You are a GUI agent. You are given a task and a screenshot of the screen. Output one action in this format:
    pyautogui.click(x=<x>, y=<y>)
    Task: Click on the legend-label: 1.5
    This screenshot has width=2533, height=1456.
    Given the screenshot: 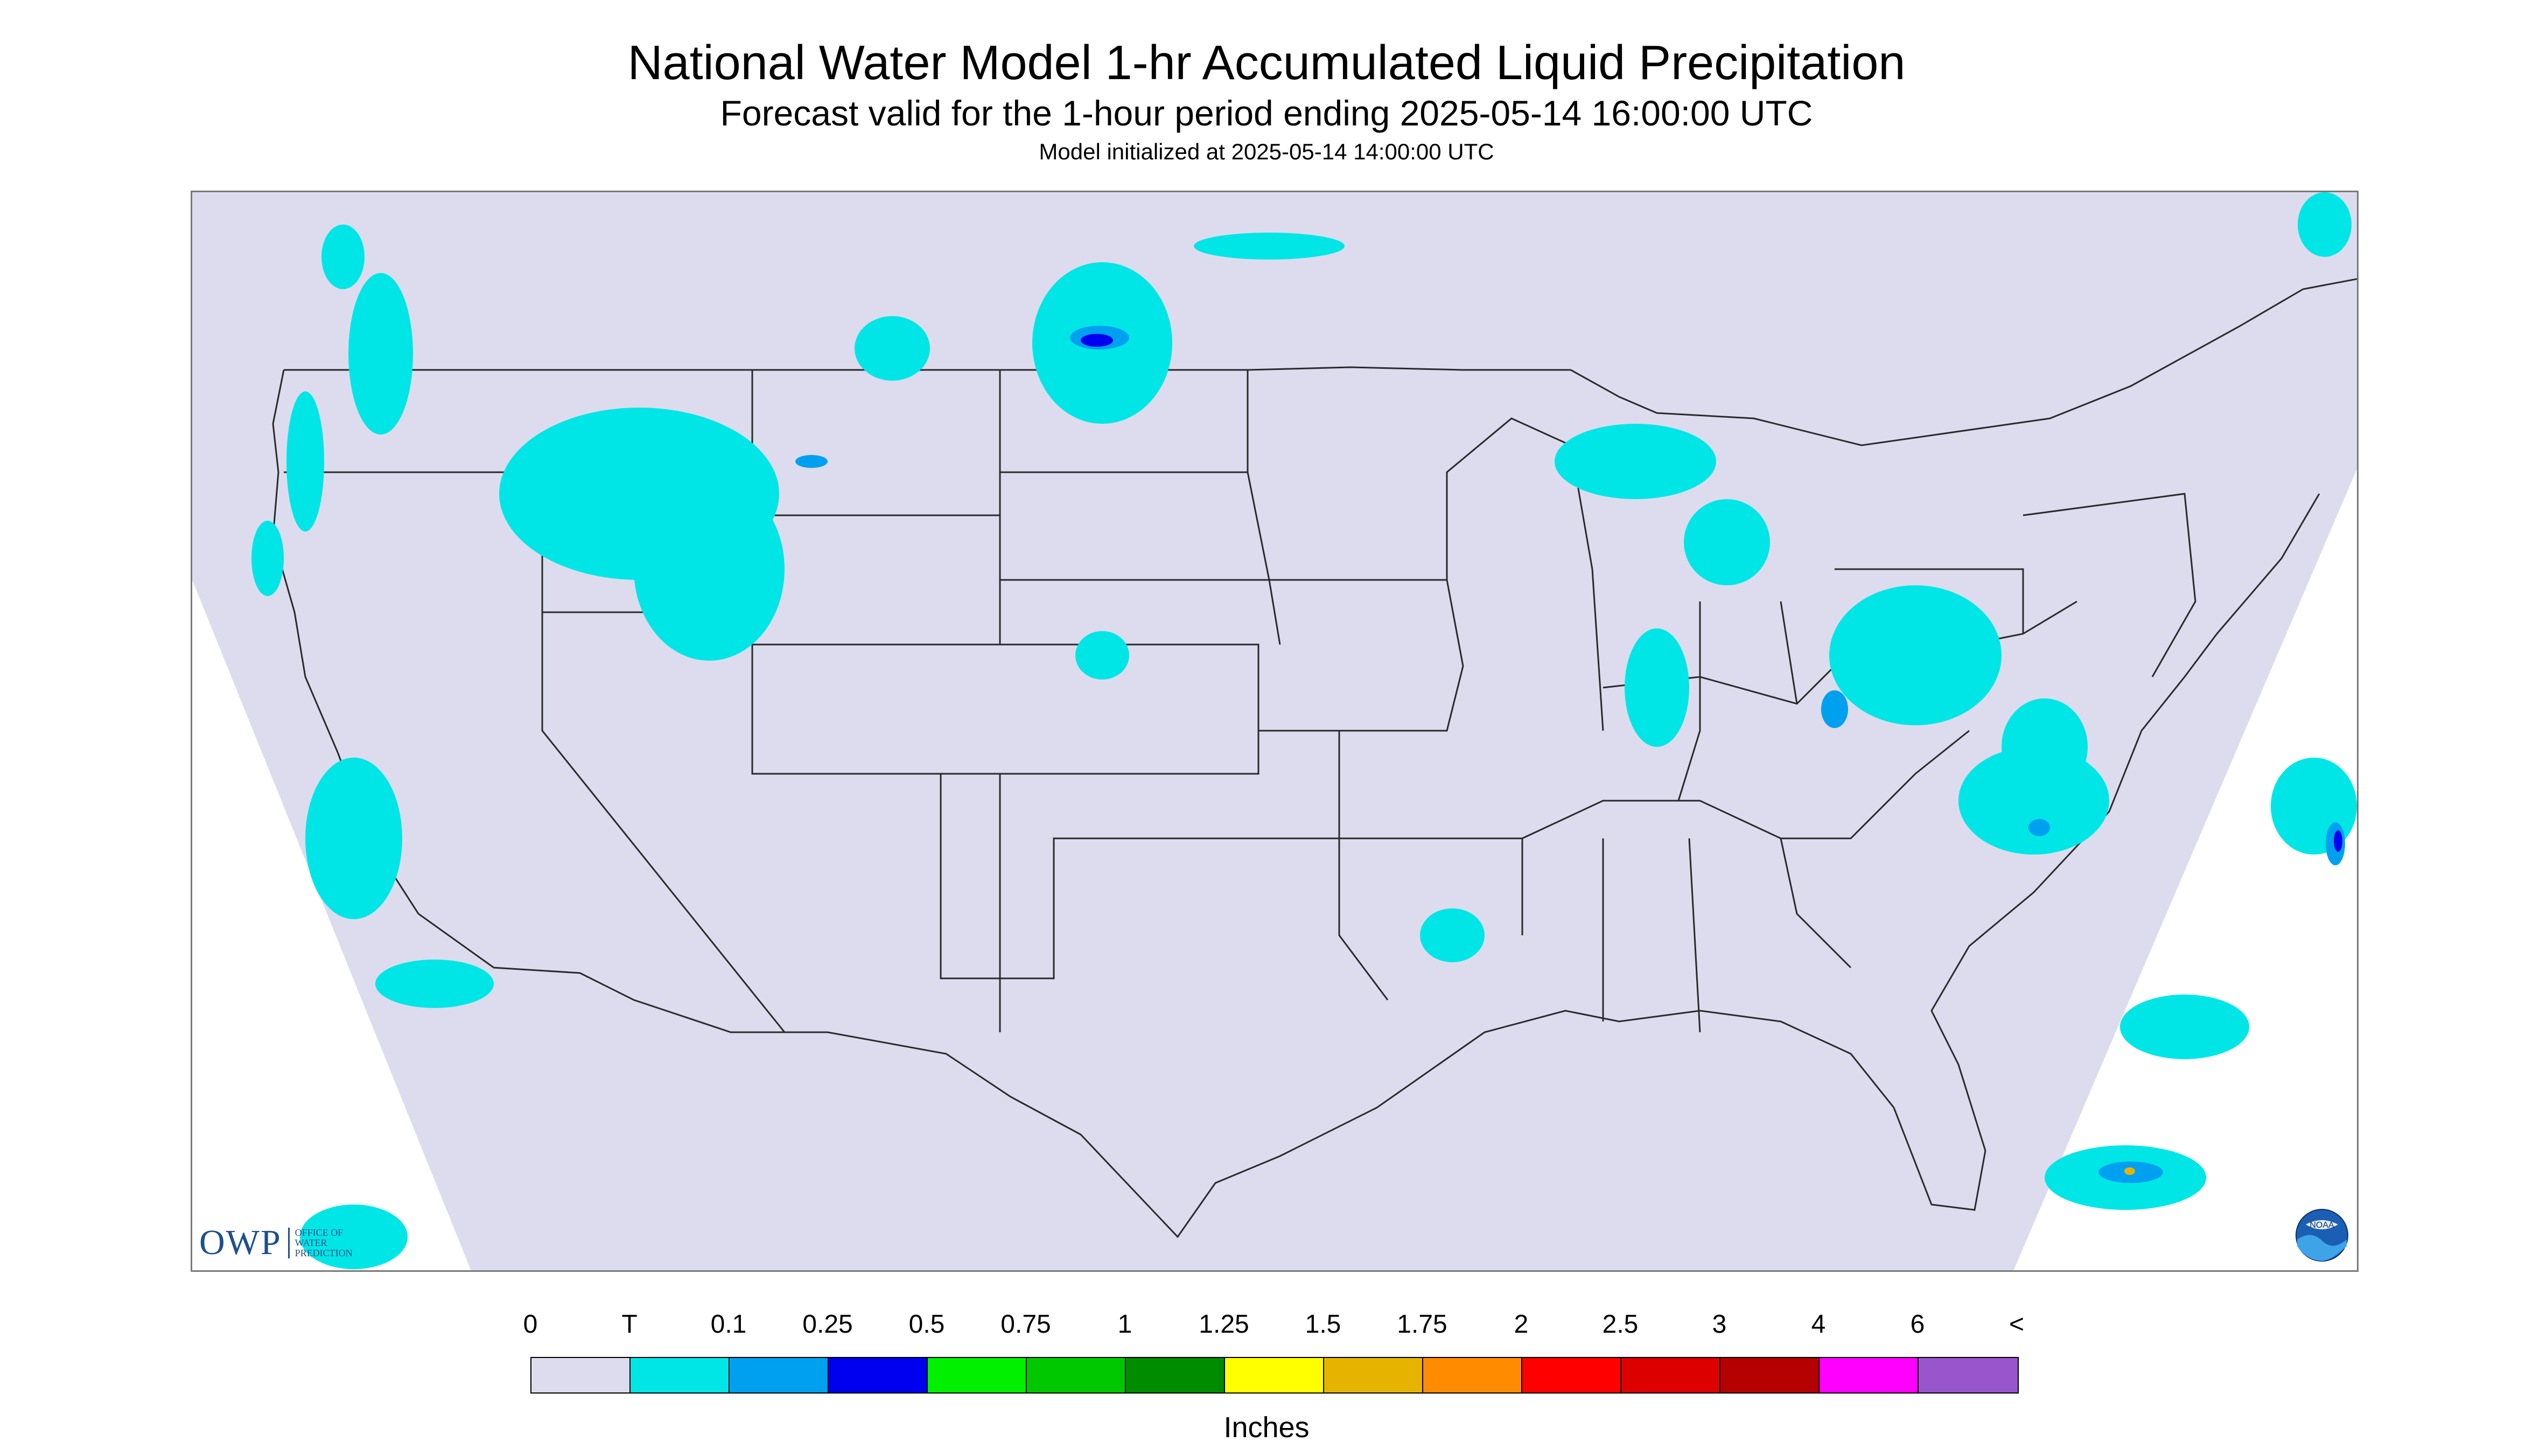 What is the action you would take?
    pyautogui.click(x=1323, y=1324)
    